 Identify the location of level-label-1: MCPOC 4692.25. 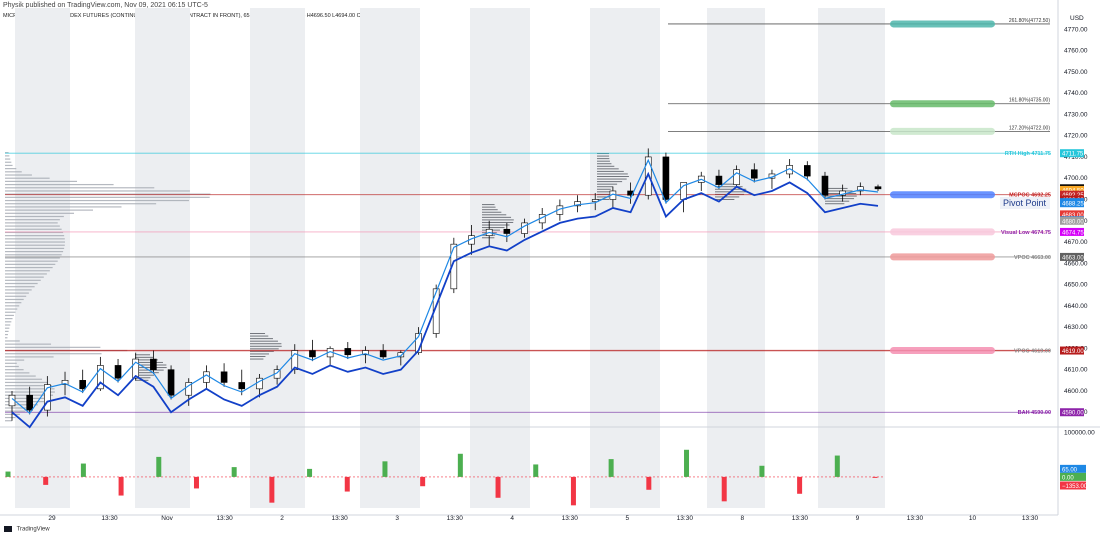
(1030, 196).